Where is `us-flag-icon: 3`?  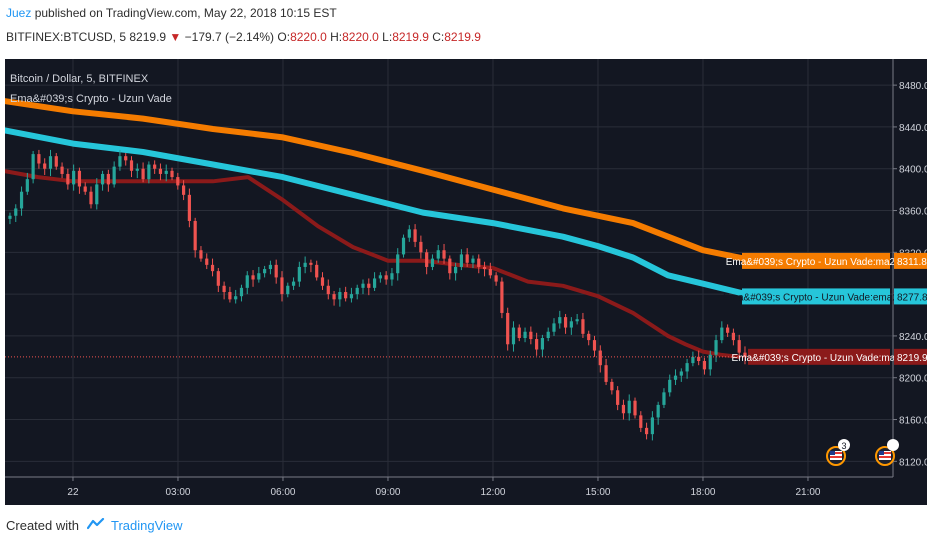
us-flag-icon: 3 is located at coordinates (838, 452).